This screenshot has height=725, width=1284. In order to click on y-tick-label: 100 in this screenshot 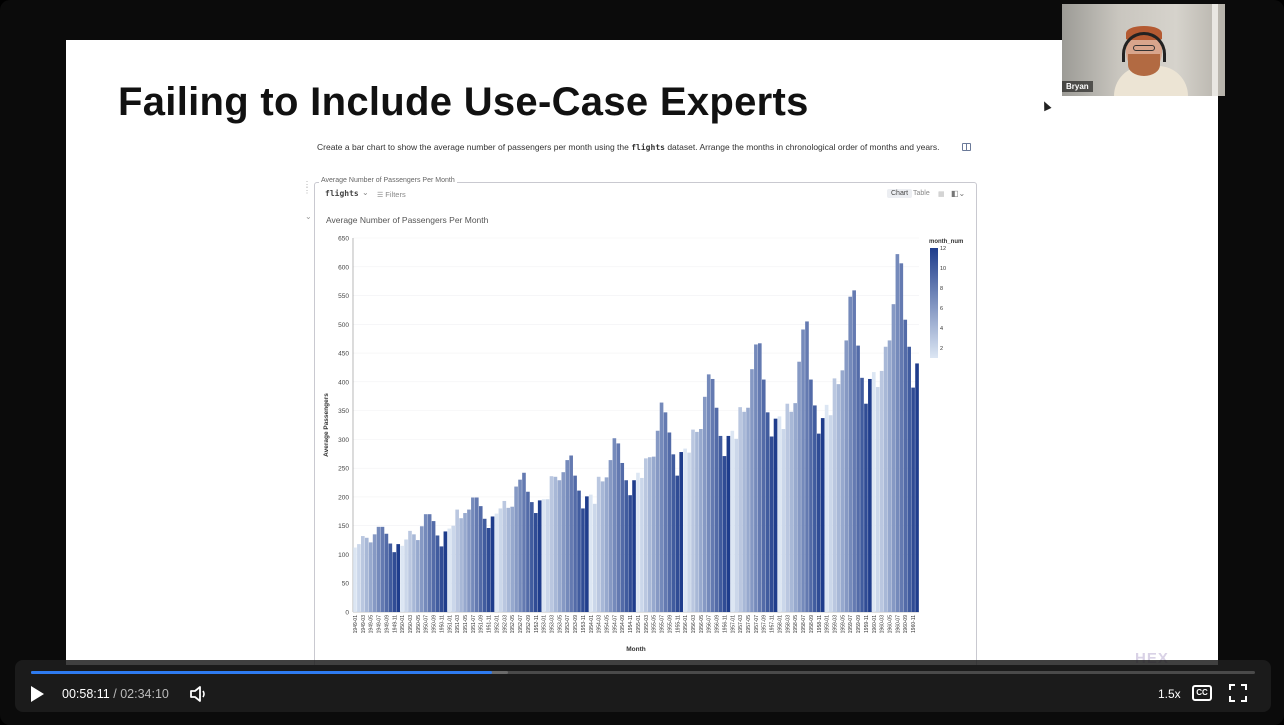, I will do `click(343, 555)`.